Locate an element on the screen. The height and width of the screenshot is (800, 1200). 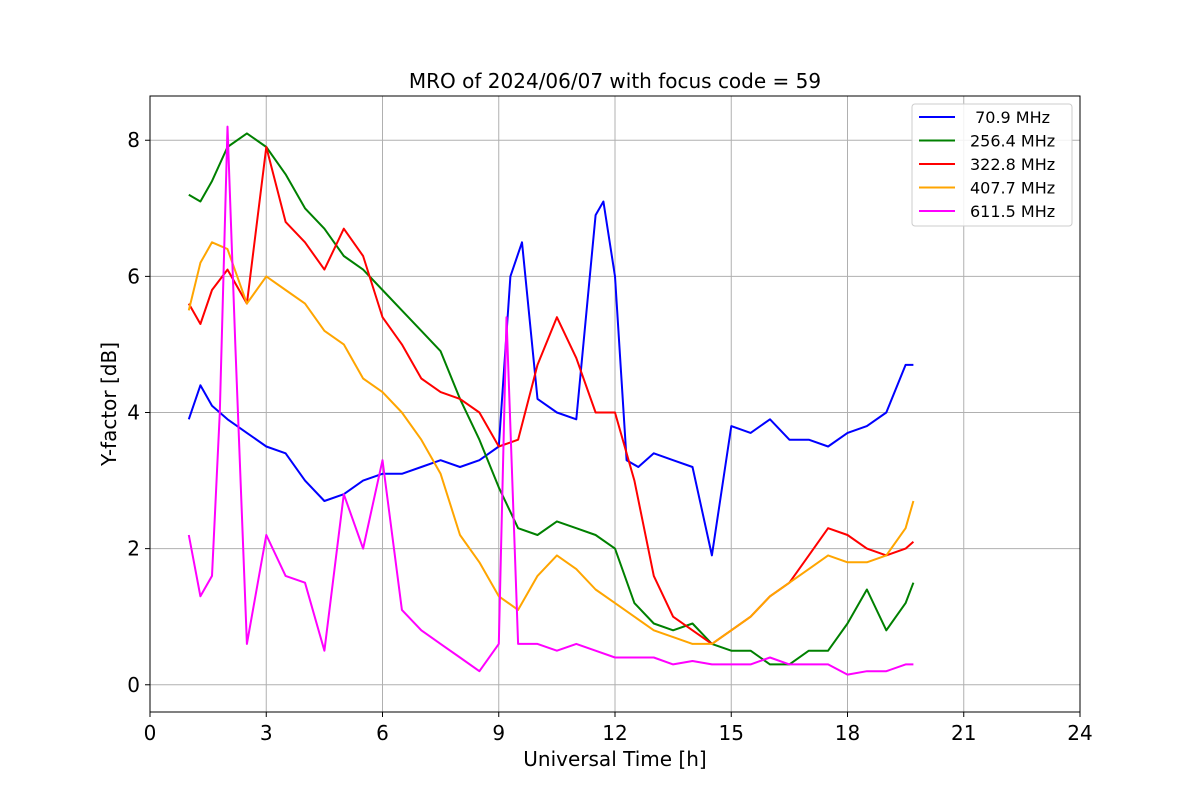
x-tick-label: 21 is located at coordinates (963, 733).